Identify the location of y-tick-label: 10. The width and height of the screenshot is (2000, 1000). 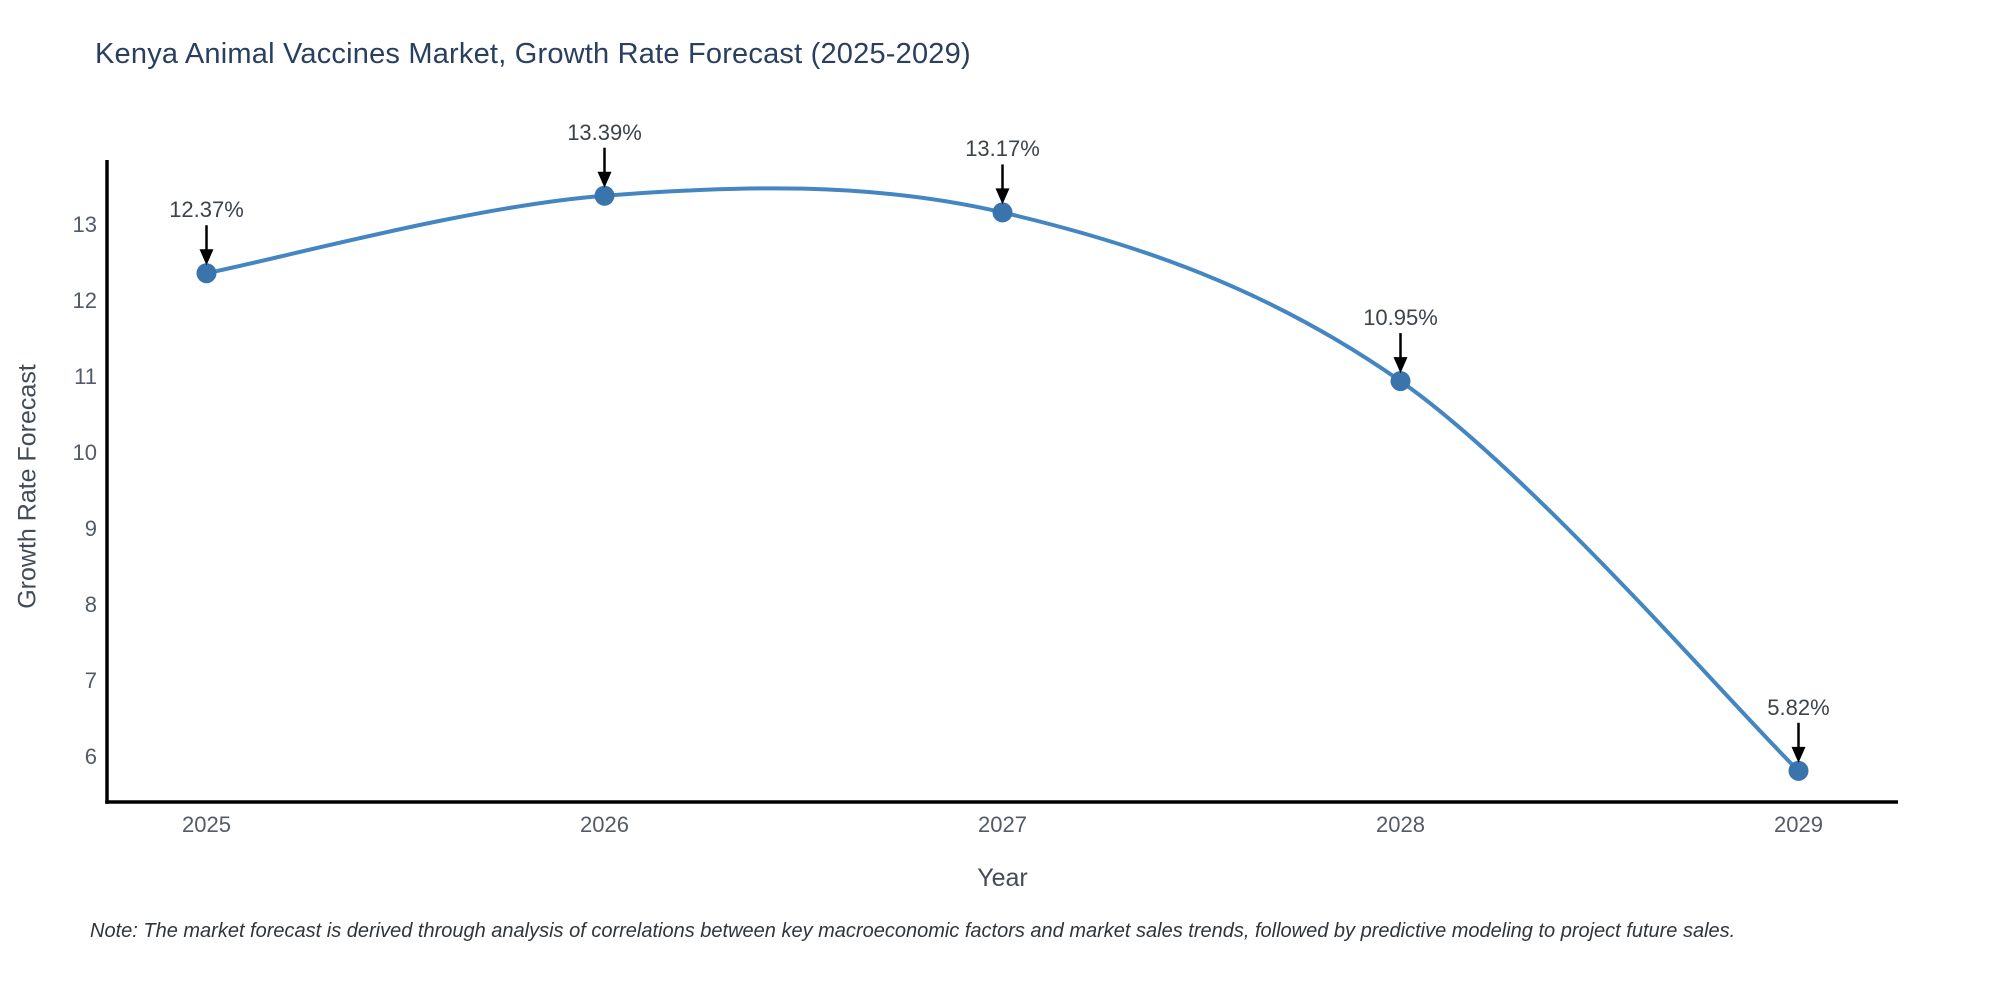
(84, 453).